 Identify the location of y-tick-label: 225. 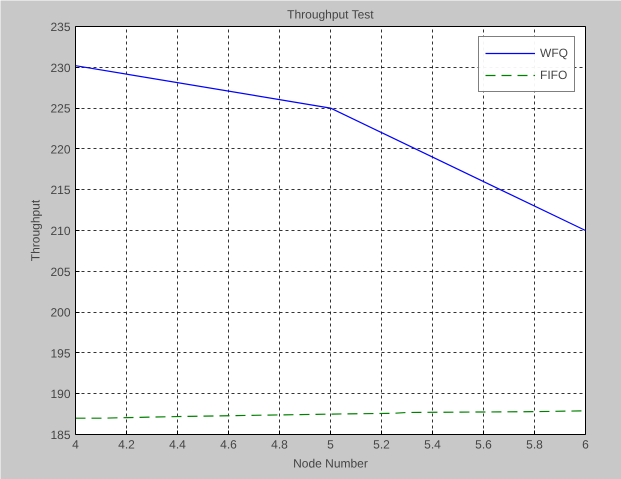
(60, 109).